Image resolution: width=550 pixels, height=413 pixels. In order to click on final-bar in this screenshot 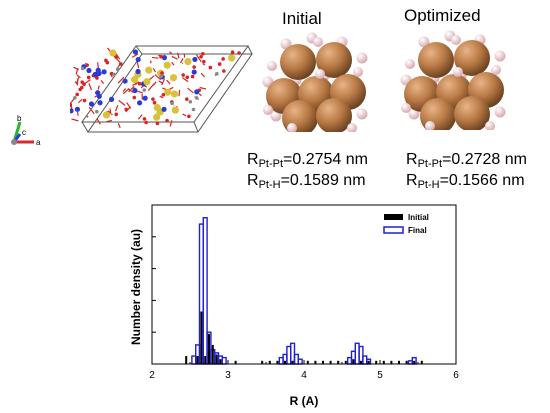, I will do `click(224, 360)`.